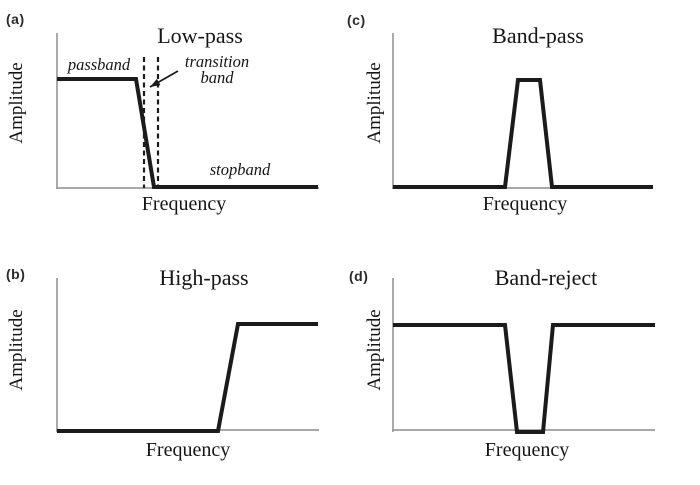 The image size is (700, 485). What do you see at coordinates (546, 277) in the screenshot?
I see `panel-d-title: Band-reject` at bounding box center [546, 277].